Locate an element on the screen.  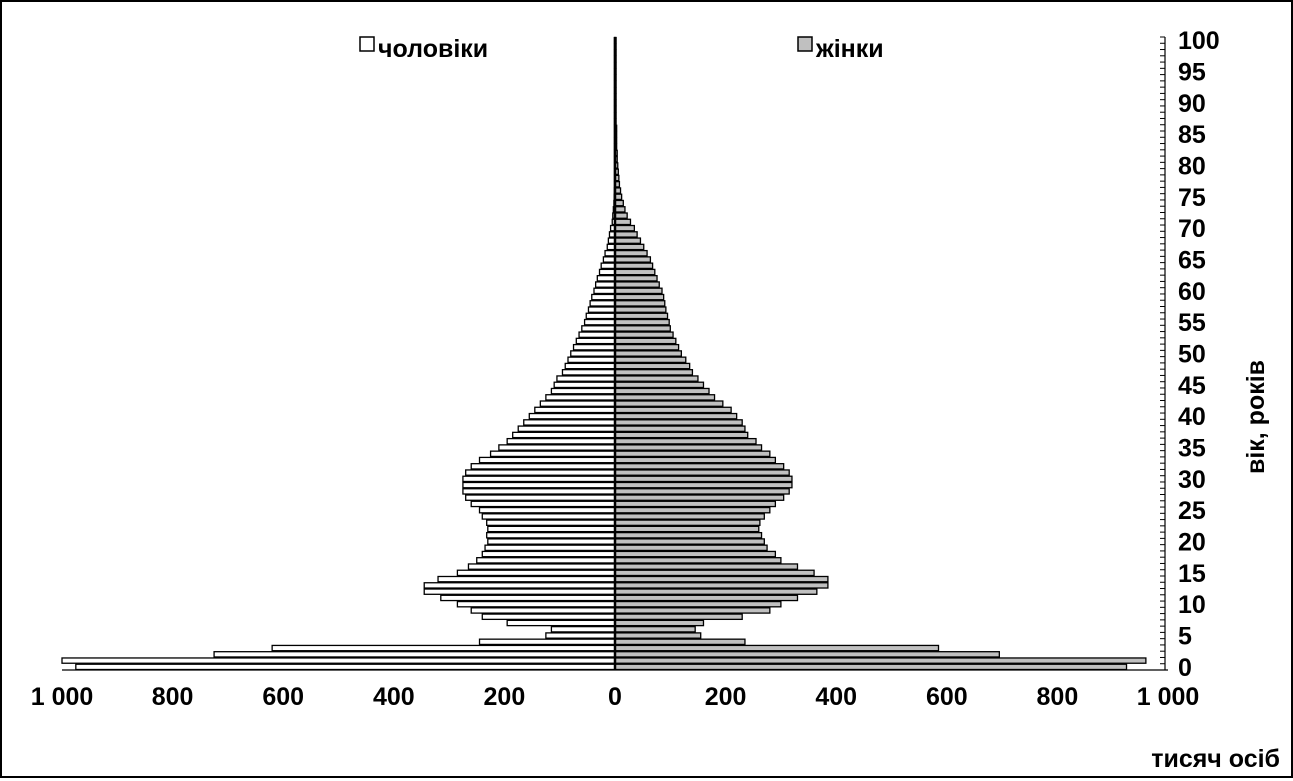
y-tick-label: 30 is located at coordinates (1192, 480).